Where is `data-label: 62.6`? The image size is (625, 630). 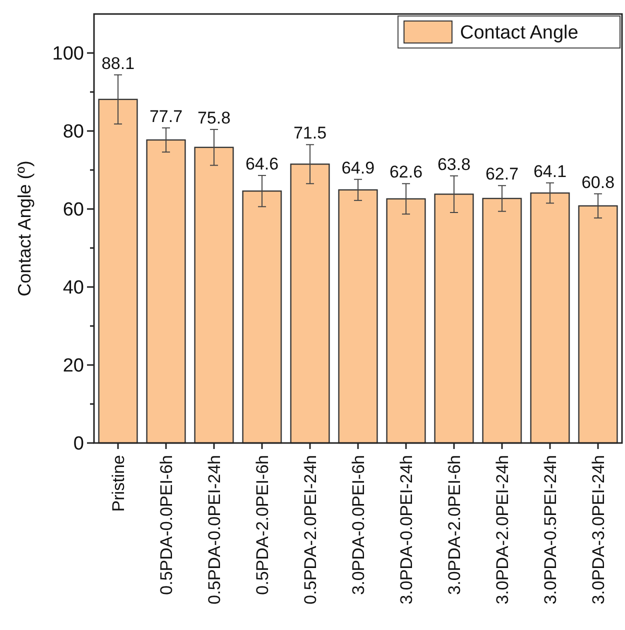
data-label: 62.6 is located at coordinates (406, 172).